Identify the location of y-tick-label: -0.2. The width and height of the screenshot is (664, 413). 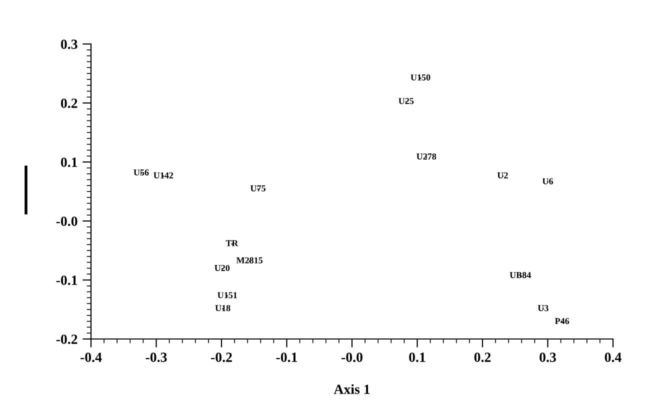
(67, 339).